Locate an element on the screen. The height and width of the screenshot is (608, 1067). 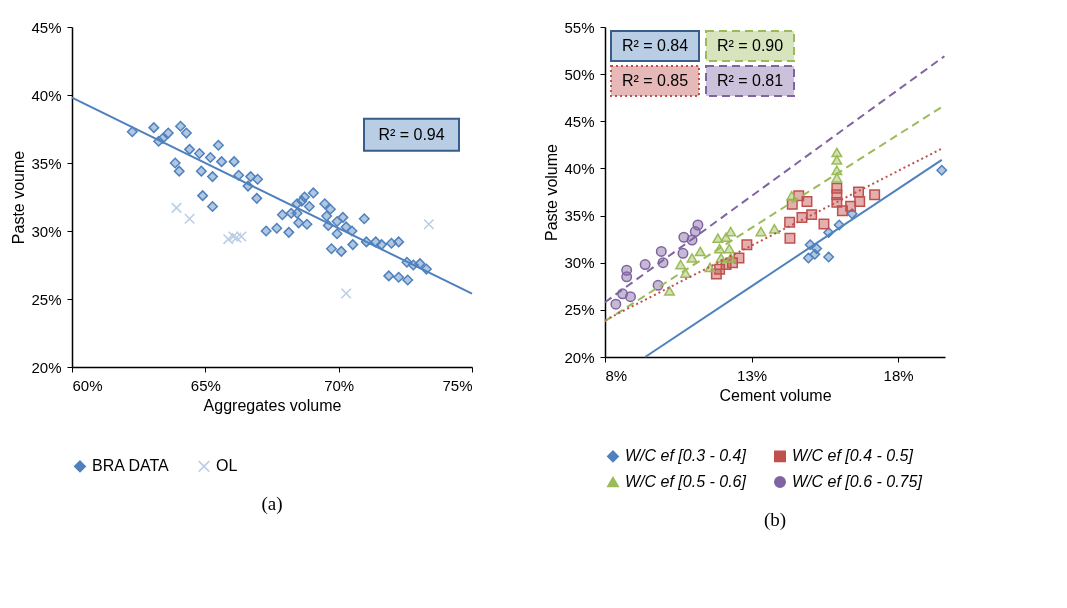
x-tick-label: 70% is located at coordinates (339, 385).